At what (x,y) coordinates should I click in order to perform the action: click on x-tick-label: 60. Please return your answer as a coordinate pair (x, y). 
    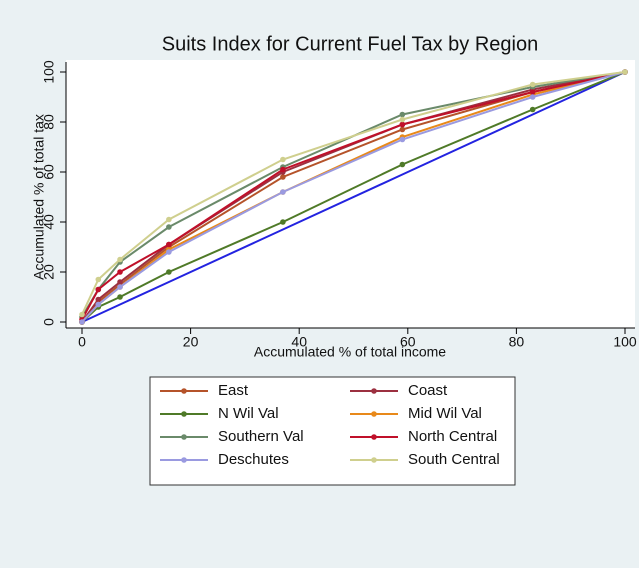
    Looking at the image, I should click on (408, 342).